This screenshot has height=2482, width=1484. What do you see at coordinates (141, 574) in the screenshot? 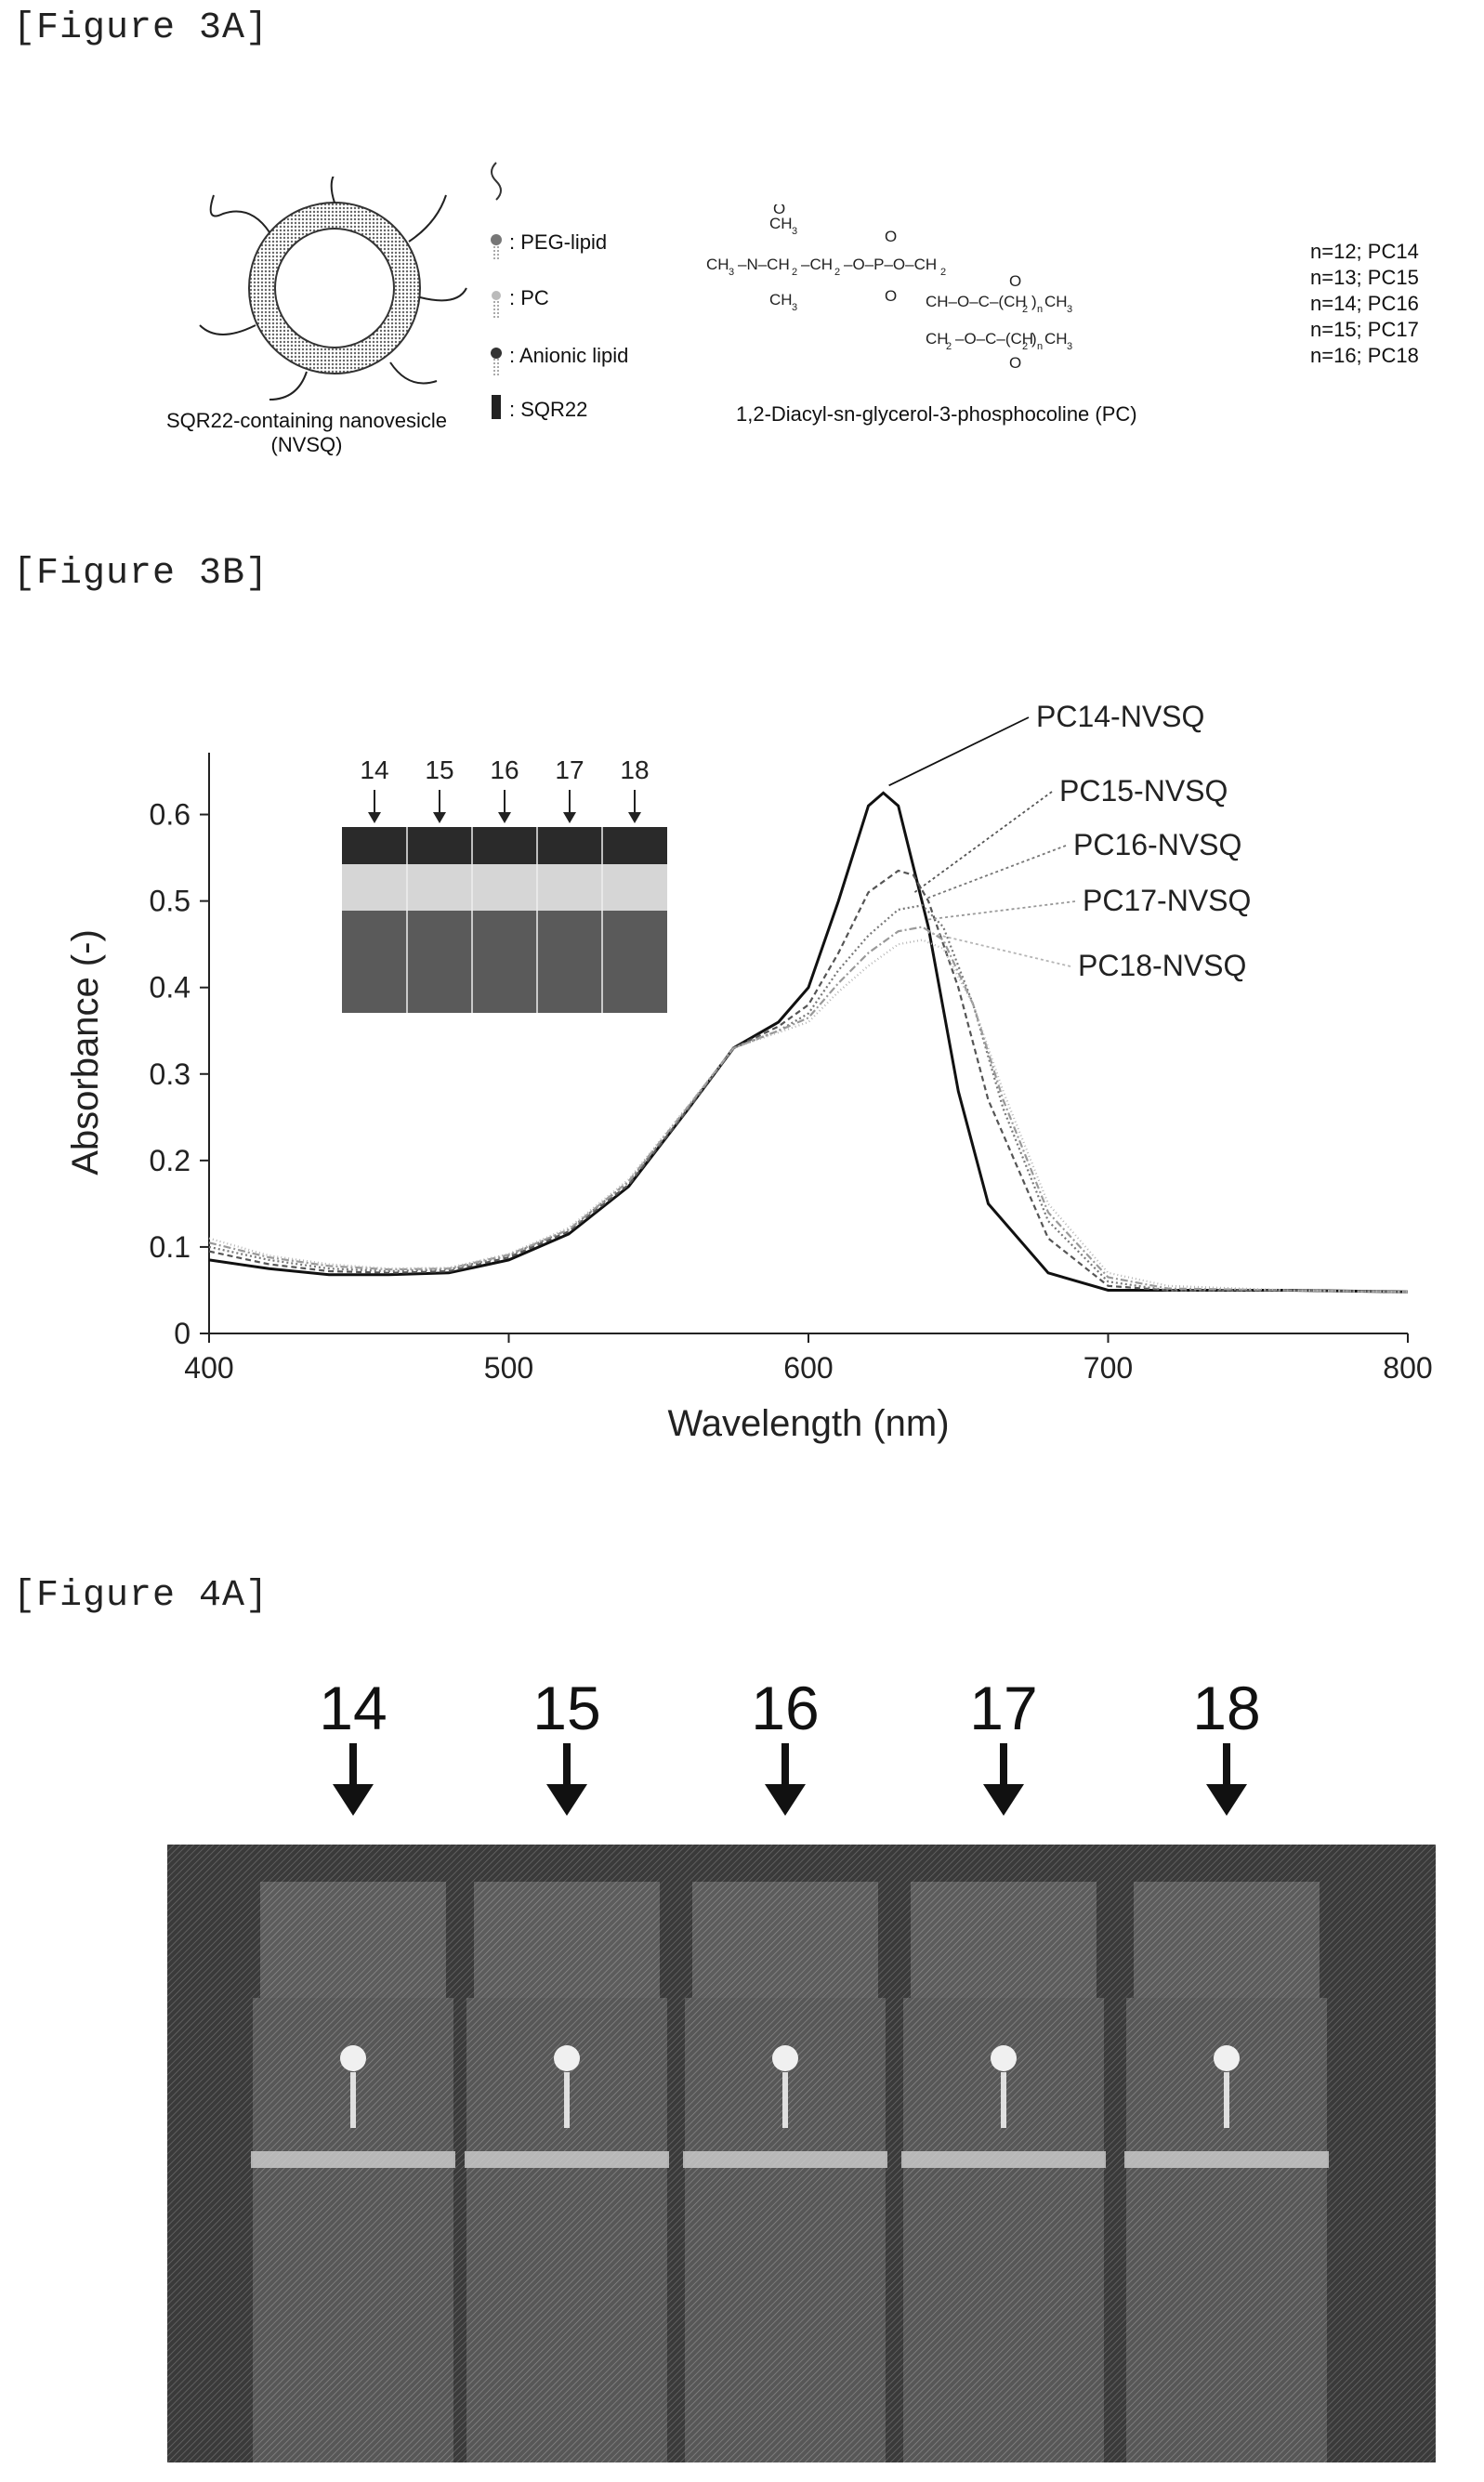
I see `figure-3b-label: [Figure 3B]` at bounding box center [141, 574].